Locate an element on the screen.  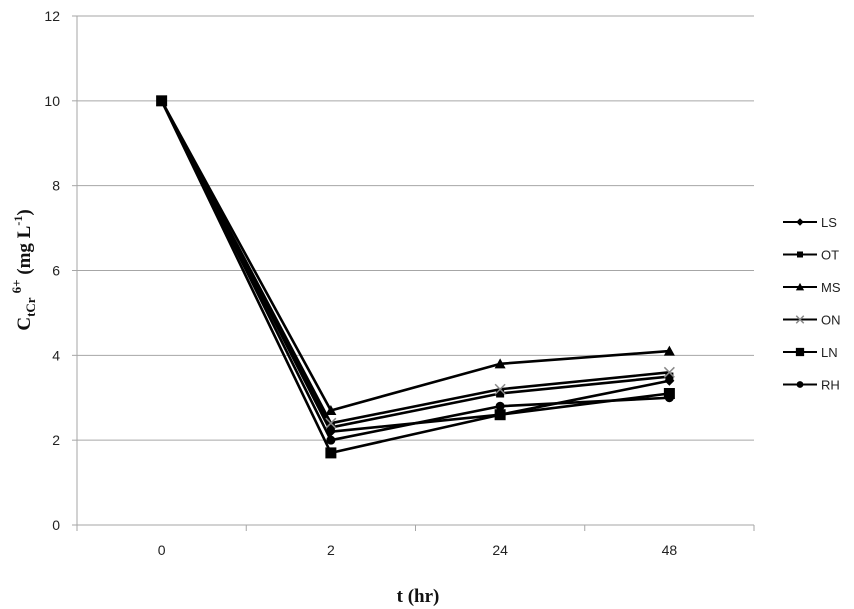
y-tick-label: 10 is located at coordinates (52, 101).